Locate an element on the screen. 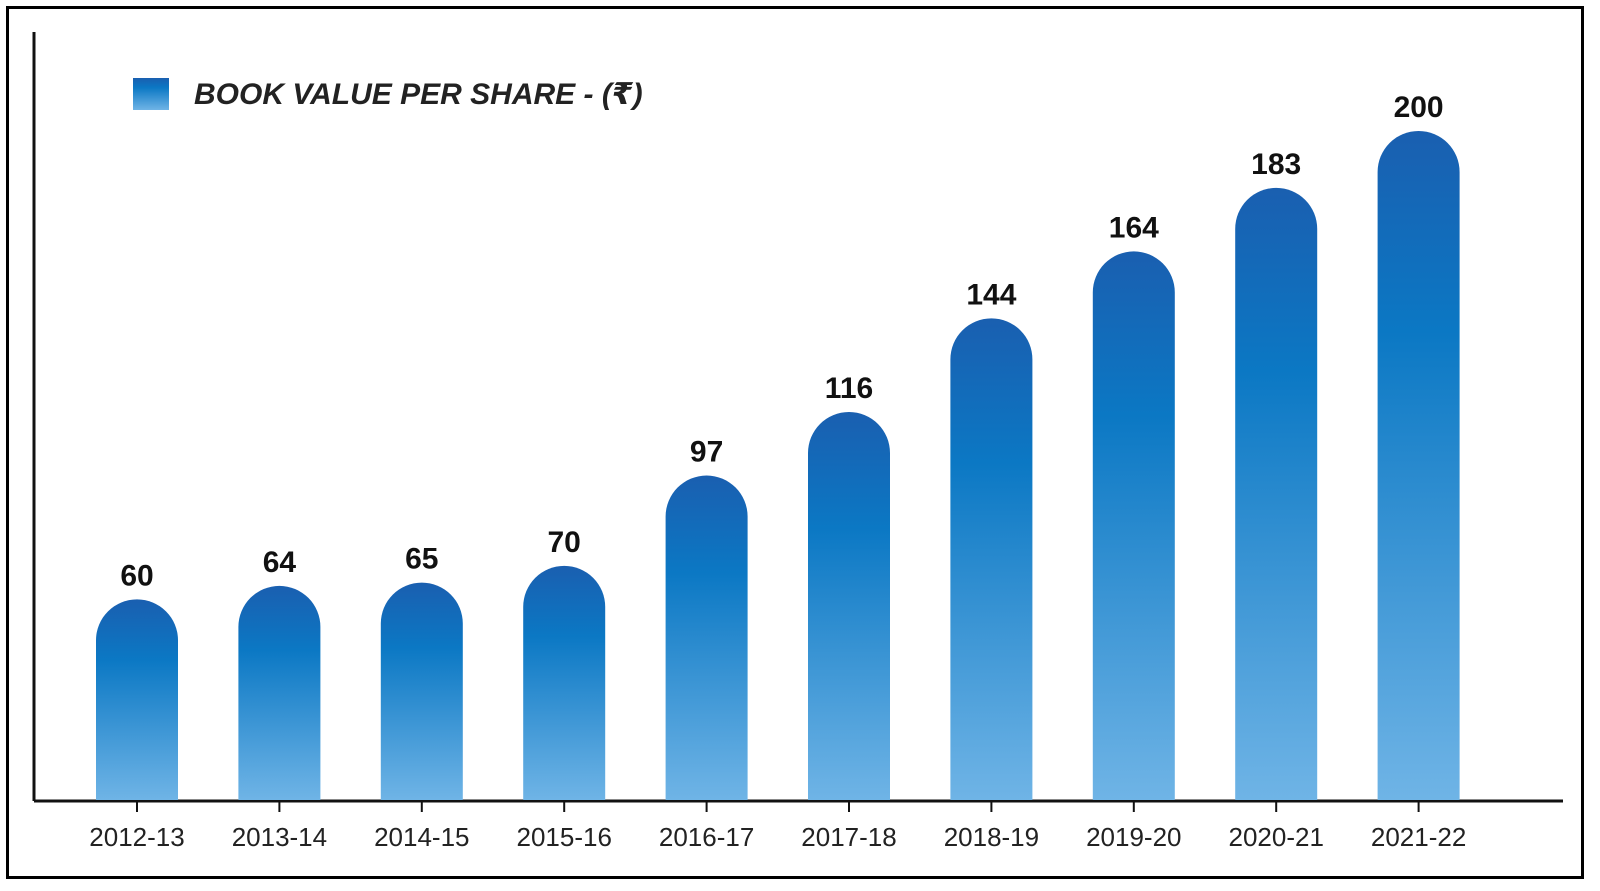  x-tick-label-2020-21: 2020-21 is located at coordinates (1275, 837).